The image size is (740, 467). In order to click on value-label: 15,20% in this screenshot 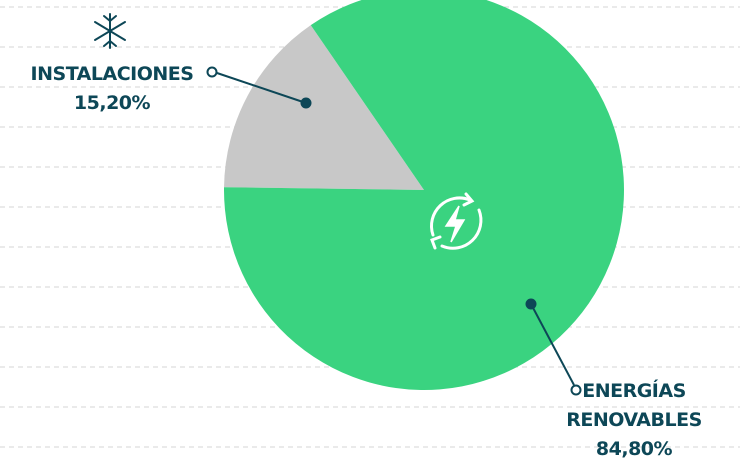, I will do `click(112, 103)`.